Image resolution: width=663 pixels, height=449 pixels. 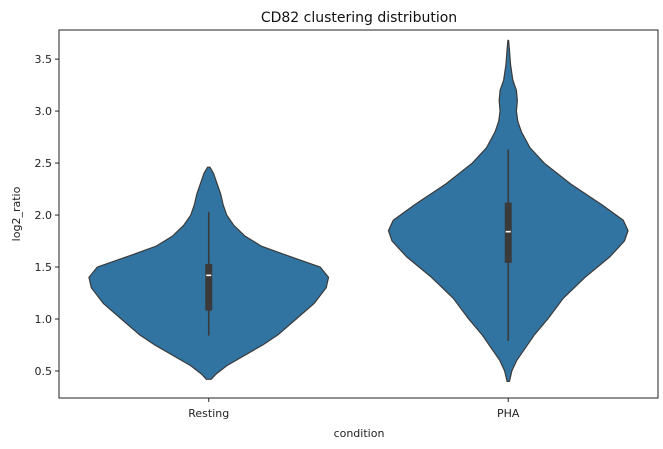 What do you see at coordinates (16, 213) in the screenshot?
I see `y-axis-title: log2_ratio` at bounding box center [16, 213].